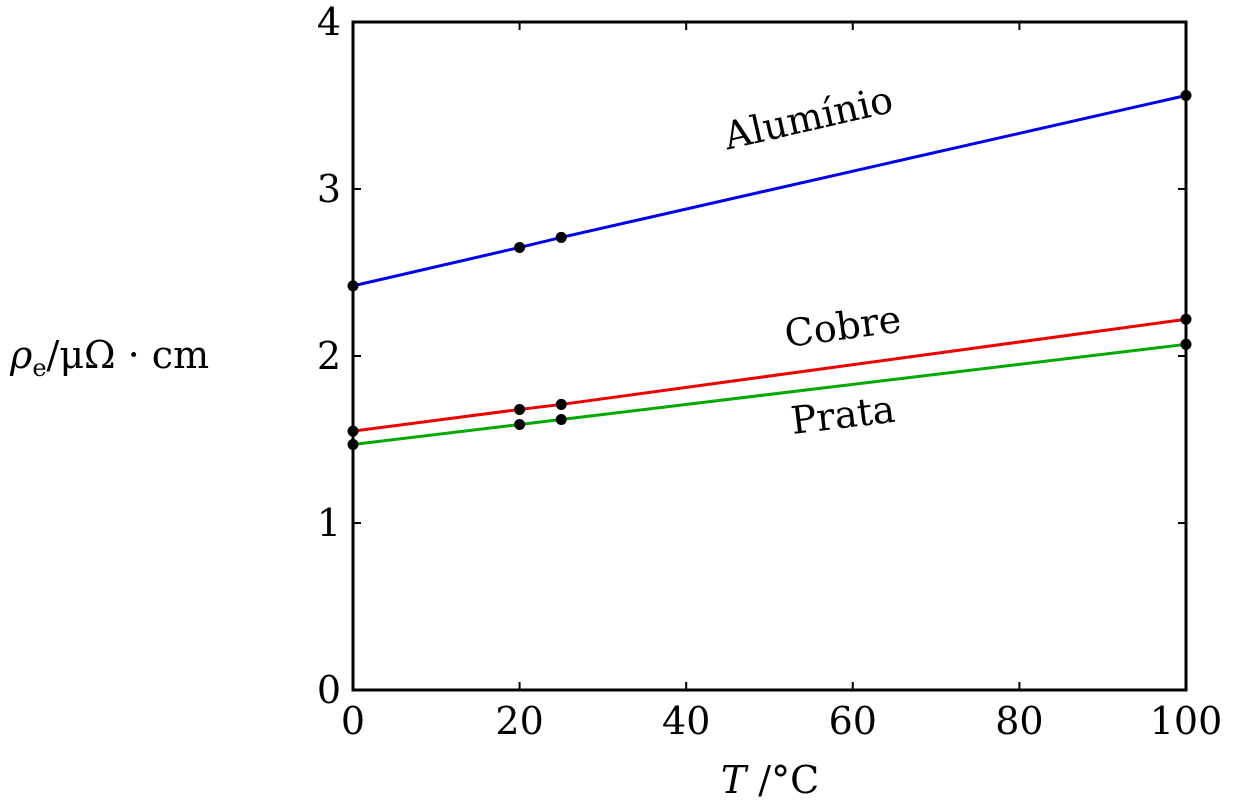 The image size is (1234, 806). Describe the element at coordinates (329, 189) in the screenshot. I see `y-tick-label: 3` at that location.